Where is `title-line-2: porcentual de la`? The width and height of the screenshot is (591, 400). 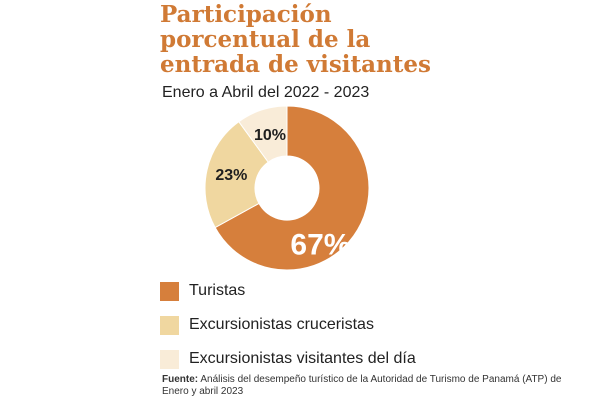 title-line-2: porcentual de la is located at coordinates (265, 39).